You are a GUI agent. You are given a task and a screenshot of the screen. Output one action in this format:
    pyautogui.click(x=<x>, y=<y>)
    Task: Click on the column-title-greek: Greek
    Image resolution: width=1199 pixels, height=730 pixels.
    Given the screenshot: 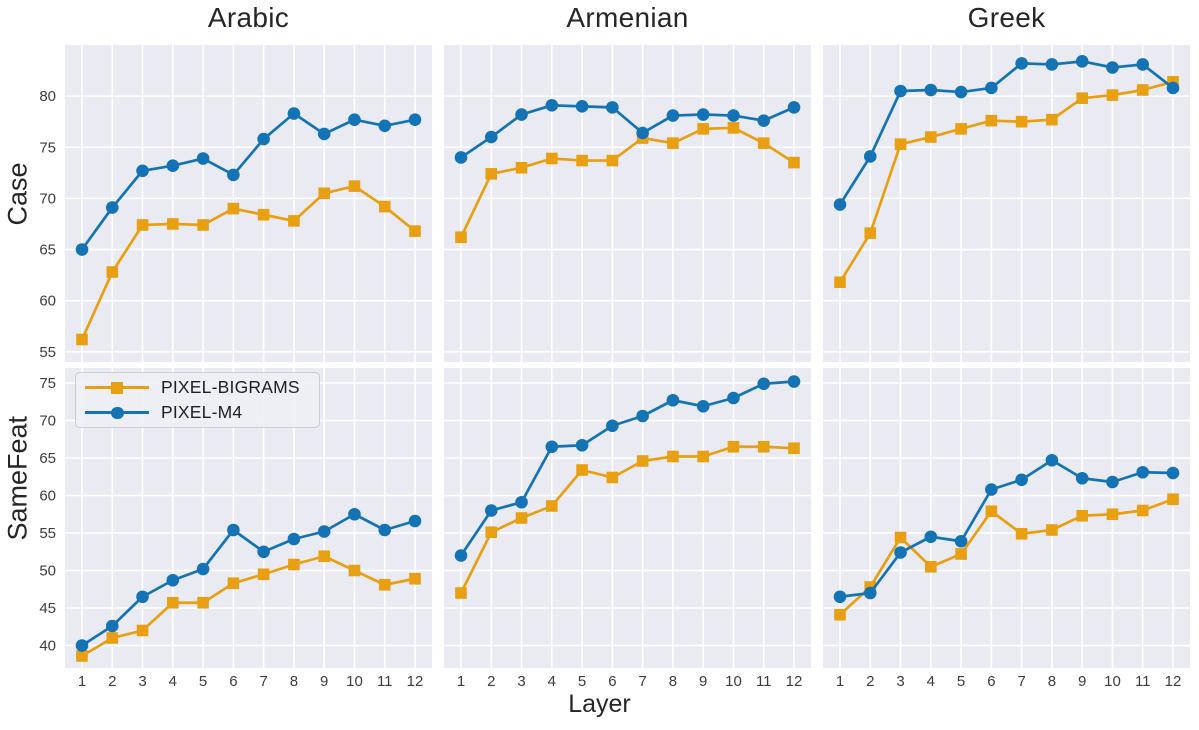 What is the action you would take?
    pyautogui.click(x=1006, y=17)
    